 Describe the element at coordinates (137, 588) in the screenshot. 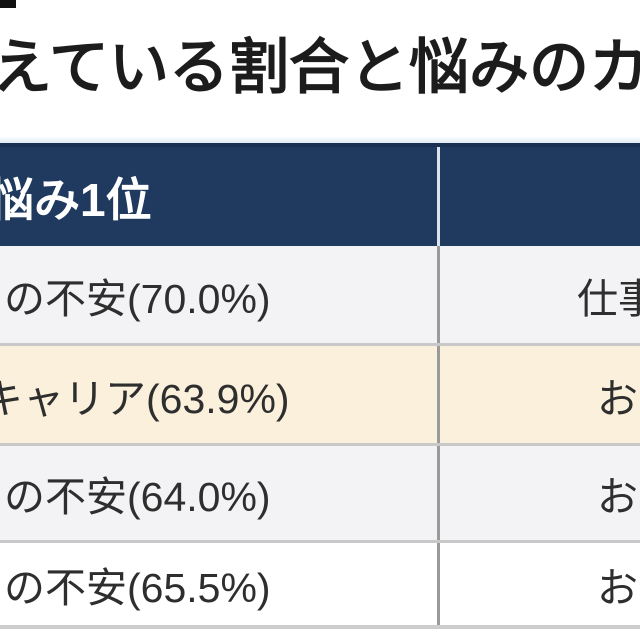

I see `cell-worry-col1-text: の不安(65.5%)` at that location.